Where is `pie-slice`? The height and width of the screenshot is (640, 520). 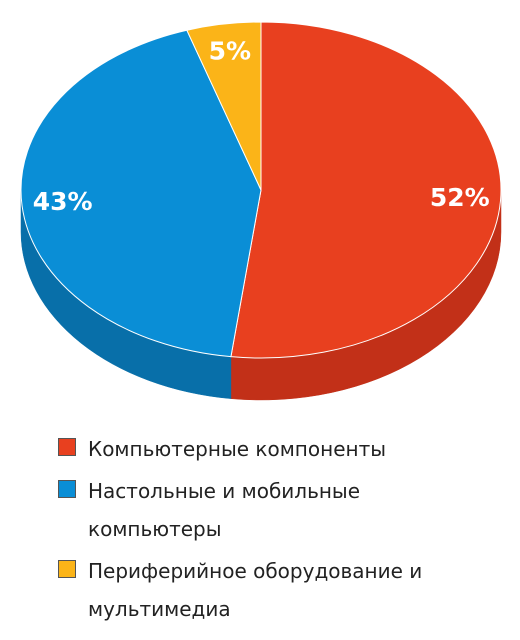 pie-slice is located at coordinates (224, 106).